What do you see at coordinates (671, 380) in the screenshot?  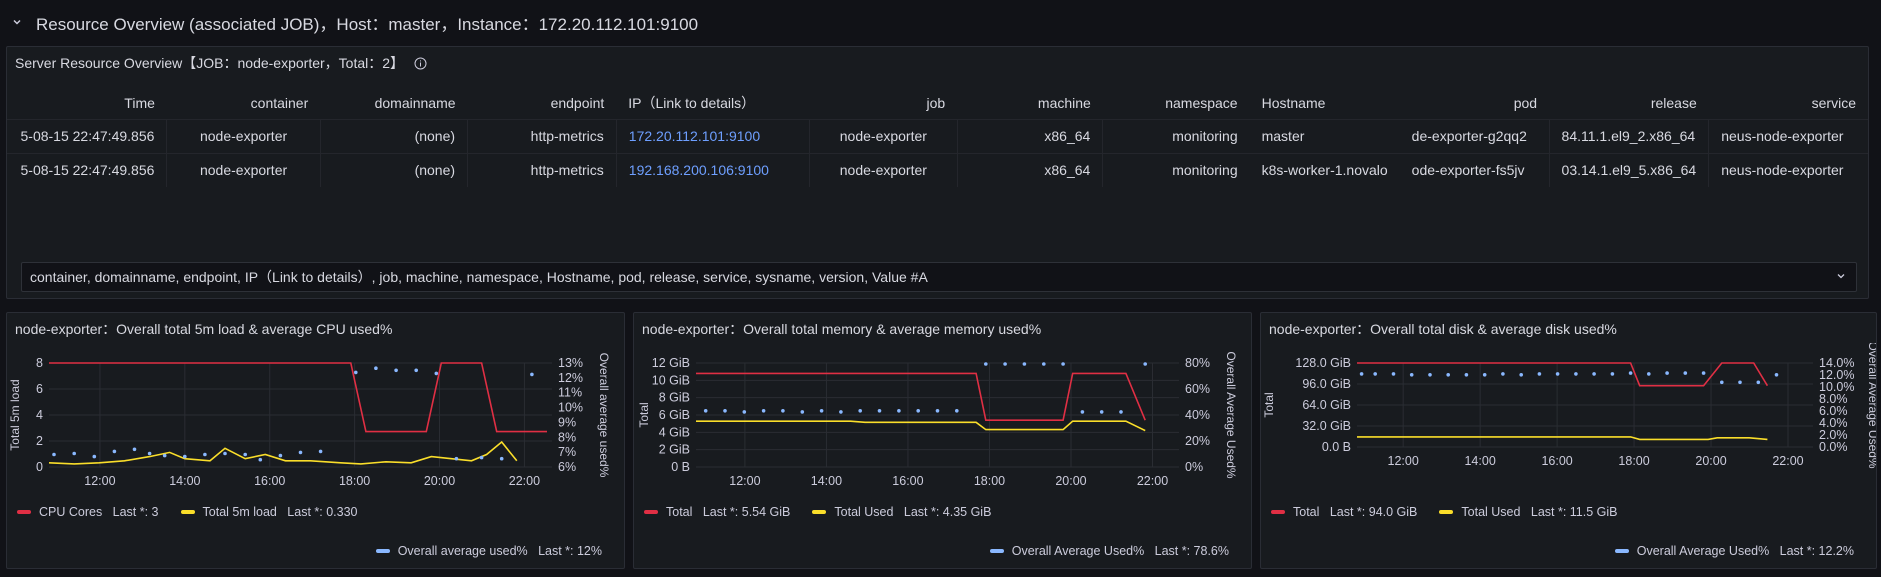 I see `y-tick-label: 10 GiB` at bounding box center [671, 380].